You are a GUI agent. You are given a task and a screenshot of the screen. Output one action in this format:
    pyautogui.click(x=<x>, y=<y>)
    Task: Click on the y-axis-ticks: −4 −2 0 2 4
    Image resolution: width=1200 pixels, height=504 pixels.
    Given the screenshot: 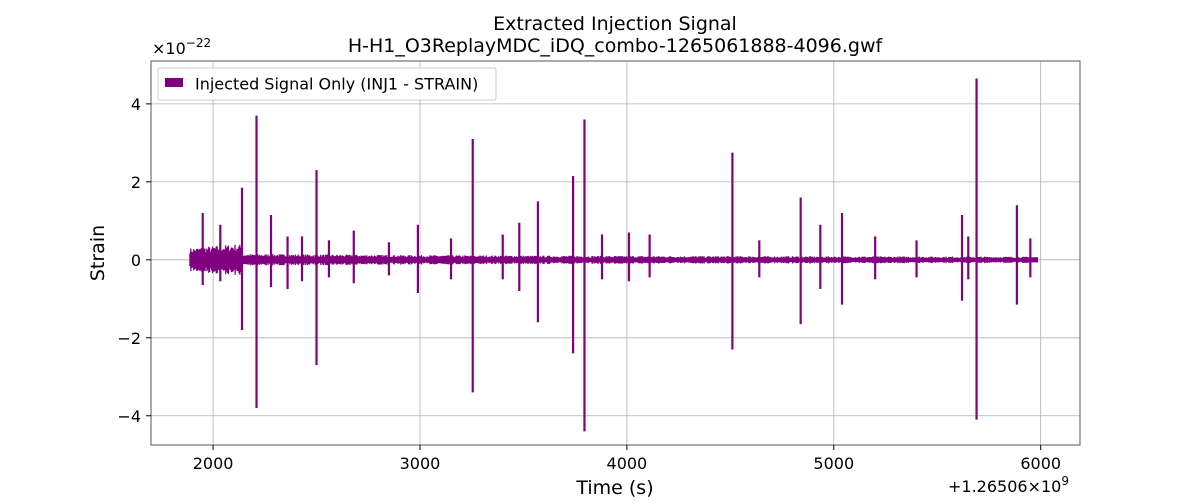 What is the action you would take?
    pyautogui.click(x=134, y=260)
    